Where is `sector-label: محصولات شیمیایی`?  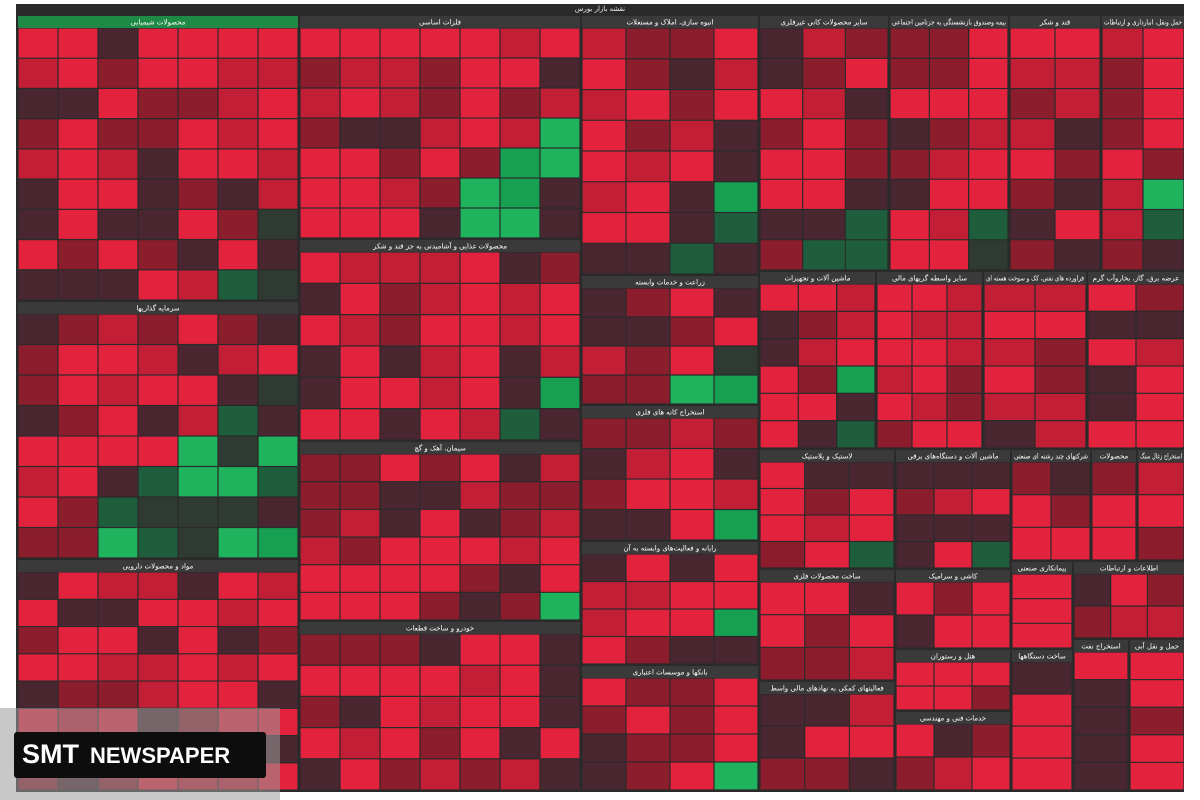
sector-label: محصولات شیمیایی is located at coordinates (158, 23).